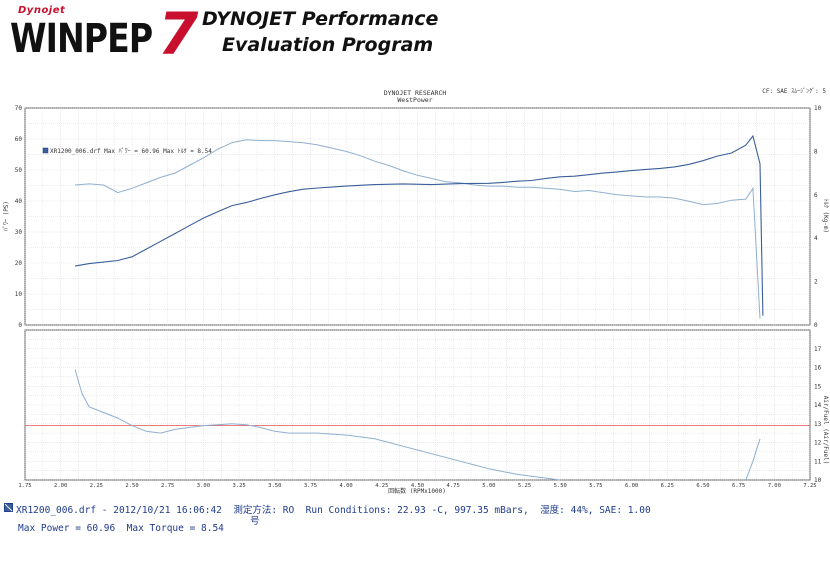 The image size is (830, 581). What do you see at coordinates (809, 486) in the screenshot?
I see `rpm-tick-label: 7.25` at bounding box center [809, 486].